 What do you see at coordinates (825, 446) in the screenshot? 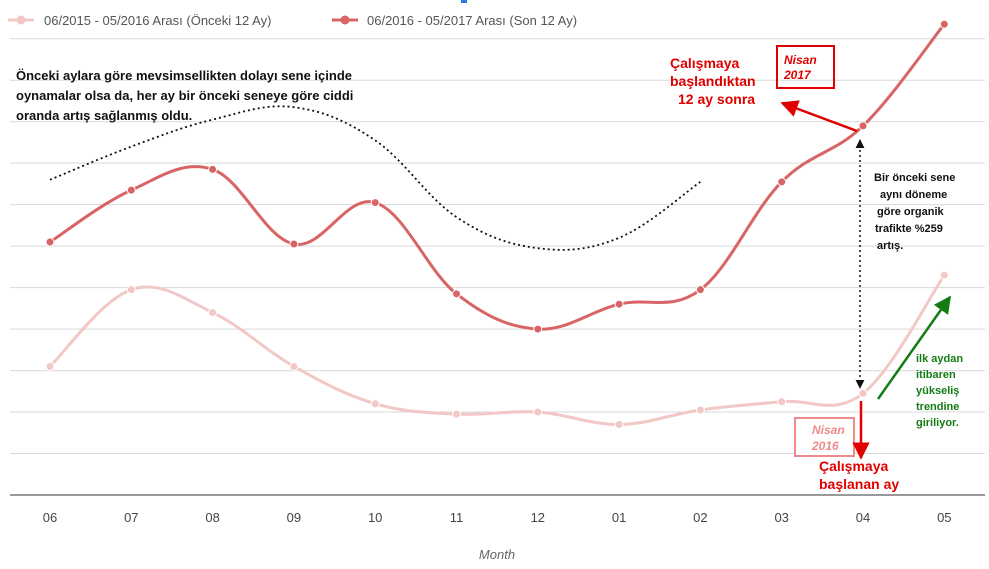
I see `nisan-2016-line-2: 2016` at bounding box center [825, 446].